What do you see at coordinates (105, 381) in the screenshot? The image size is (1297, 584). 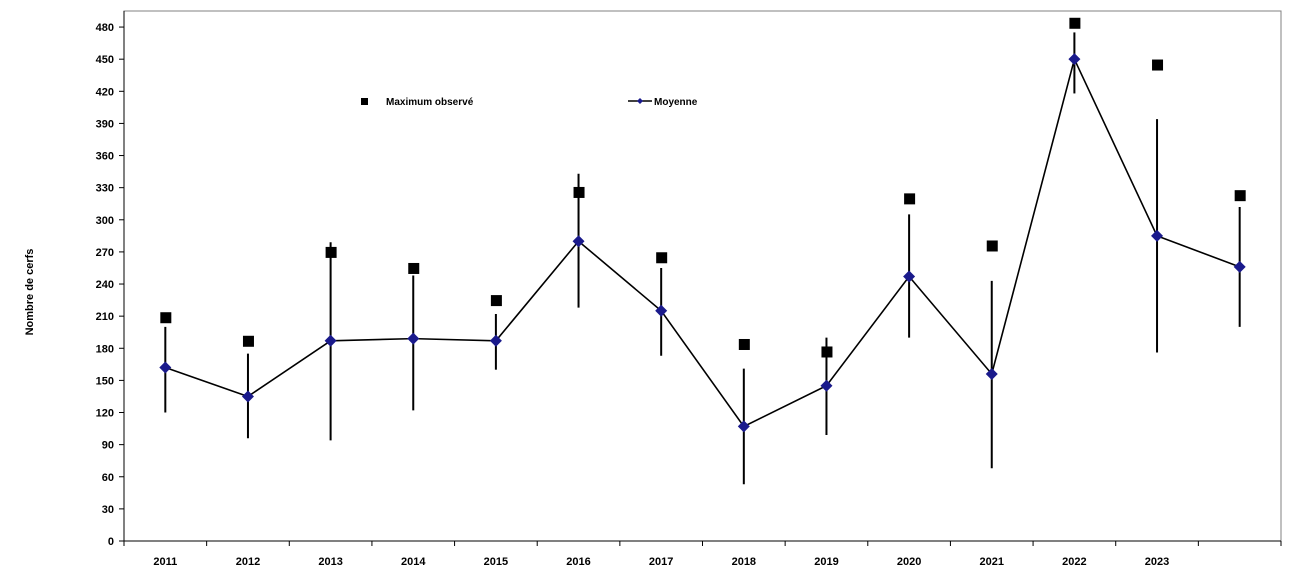 I see `y-tick-label: 150` at bounding box center [105, 381].